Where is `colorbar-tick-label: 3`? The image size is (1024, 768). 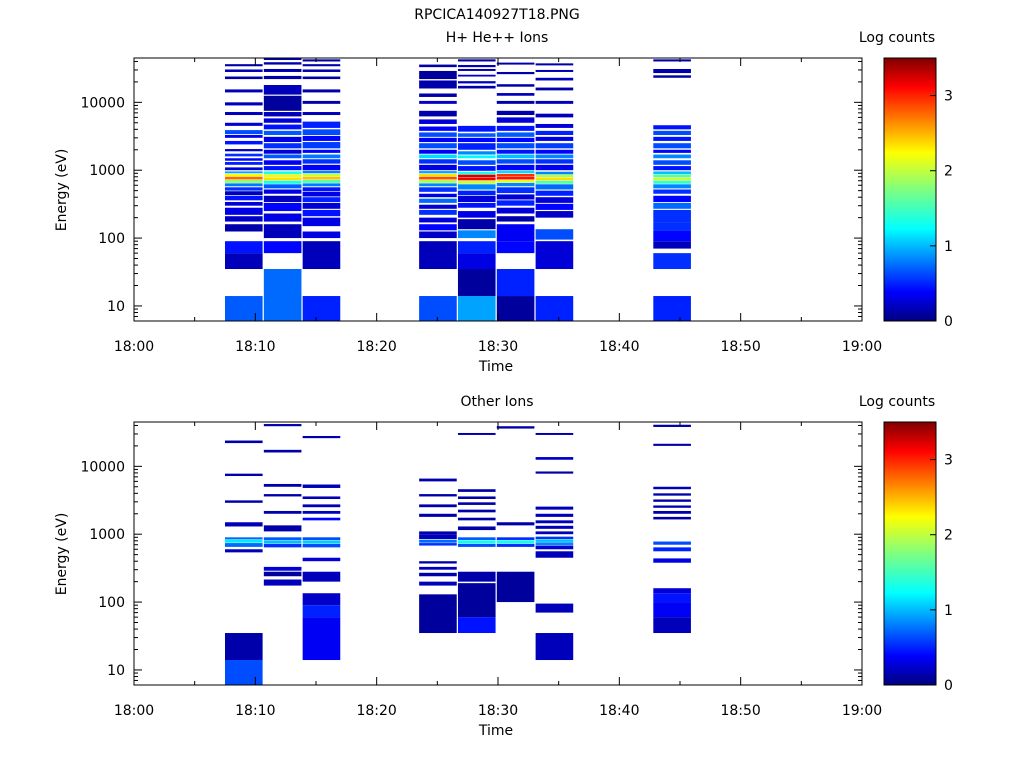 colorbar-tick-label: 3 is located at coordinates (948, 461).